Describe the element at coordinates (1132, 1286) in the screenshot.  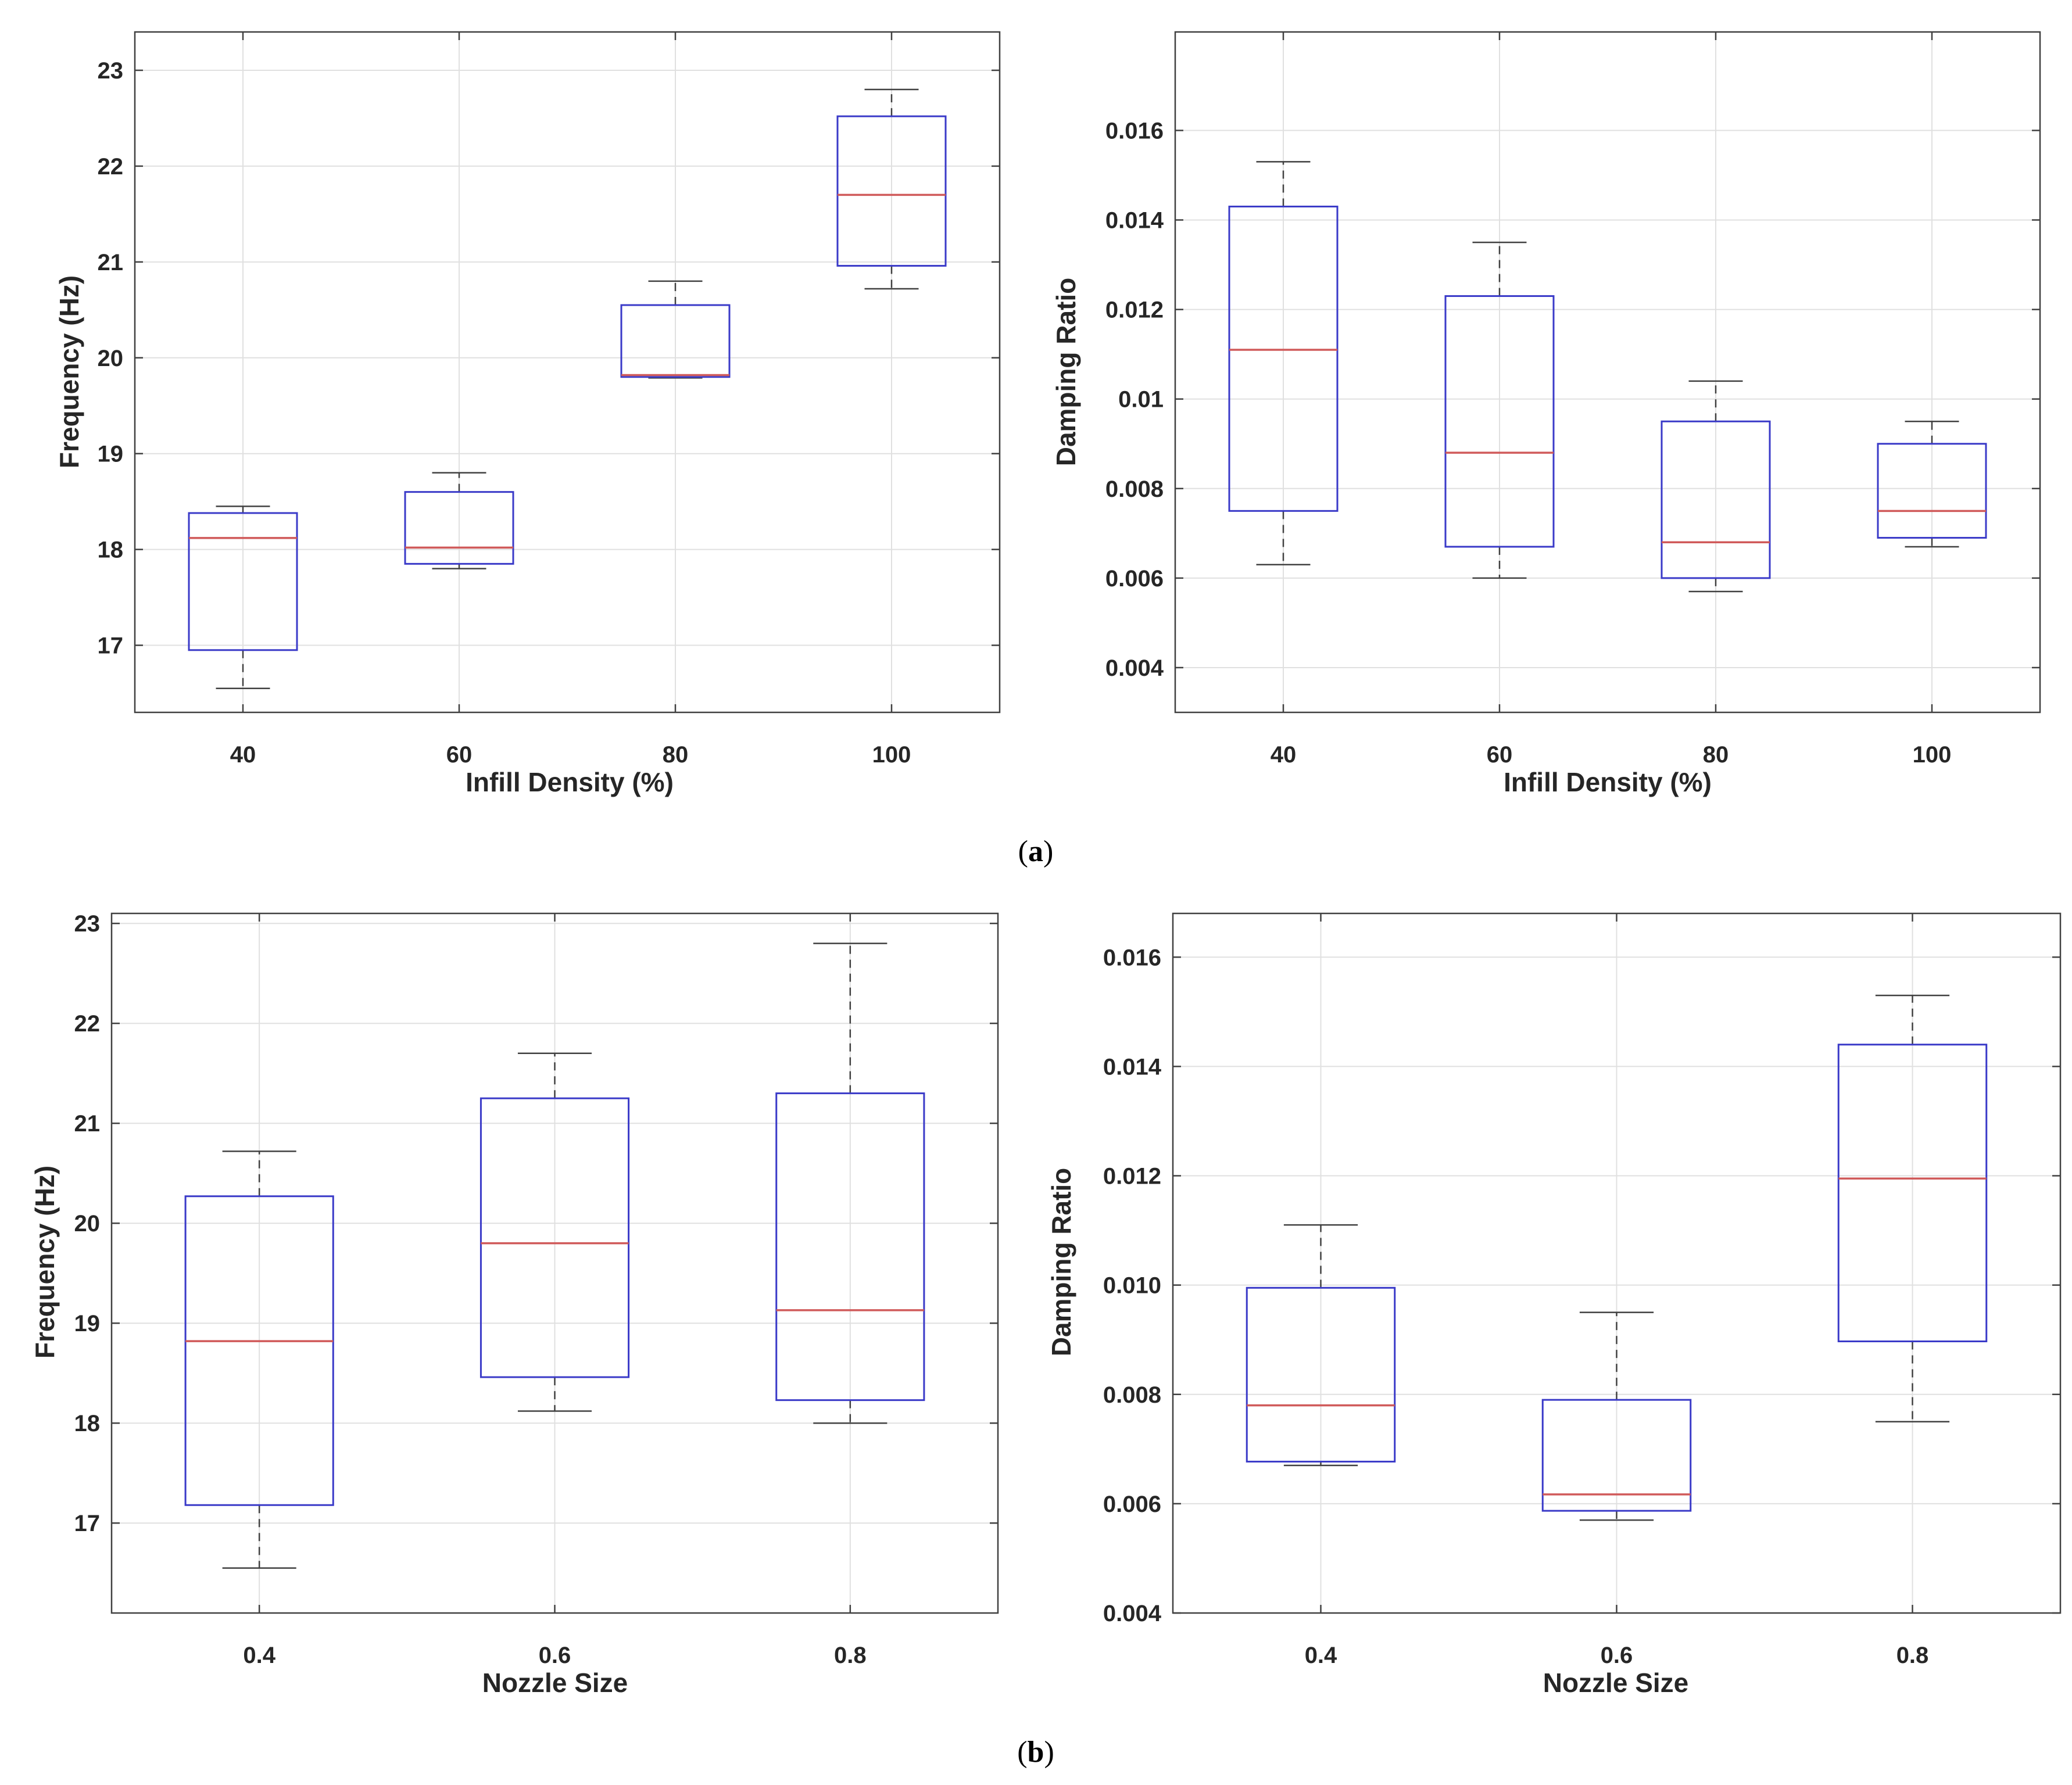
I see `y-tick-label: 0.010` at that location.